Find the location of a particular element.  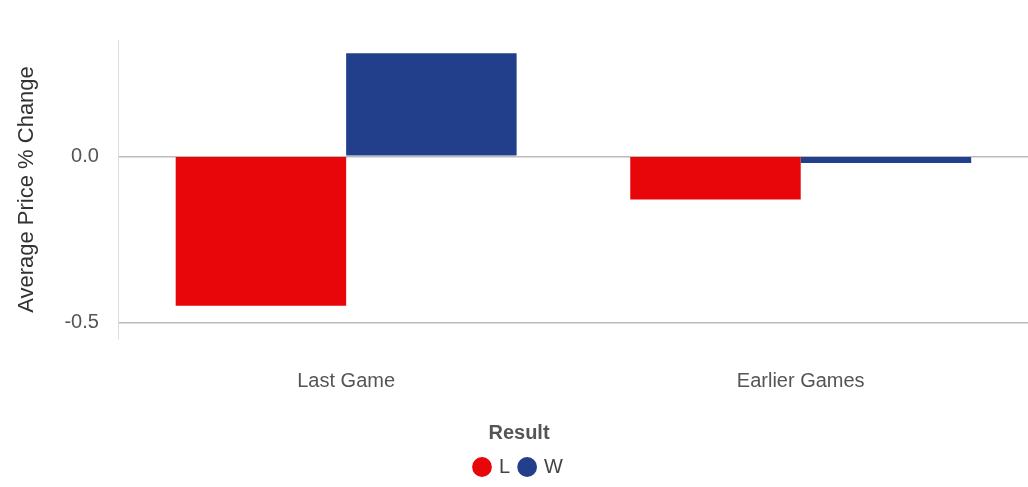

y-tick-label: -0.5 is located at coordinates (81, 320).